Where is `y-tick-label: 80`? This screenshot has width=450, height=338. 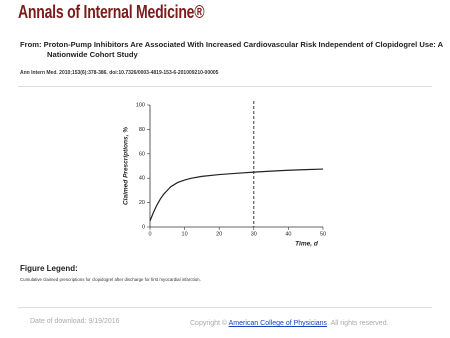
y-tick-label: 80 is located at coordinates (142, 130).